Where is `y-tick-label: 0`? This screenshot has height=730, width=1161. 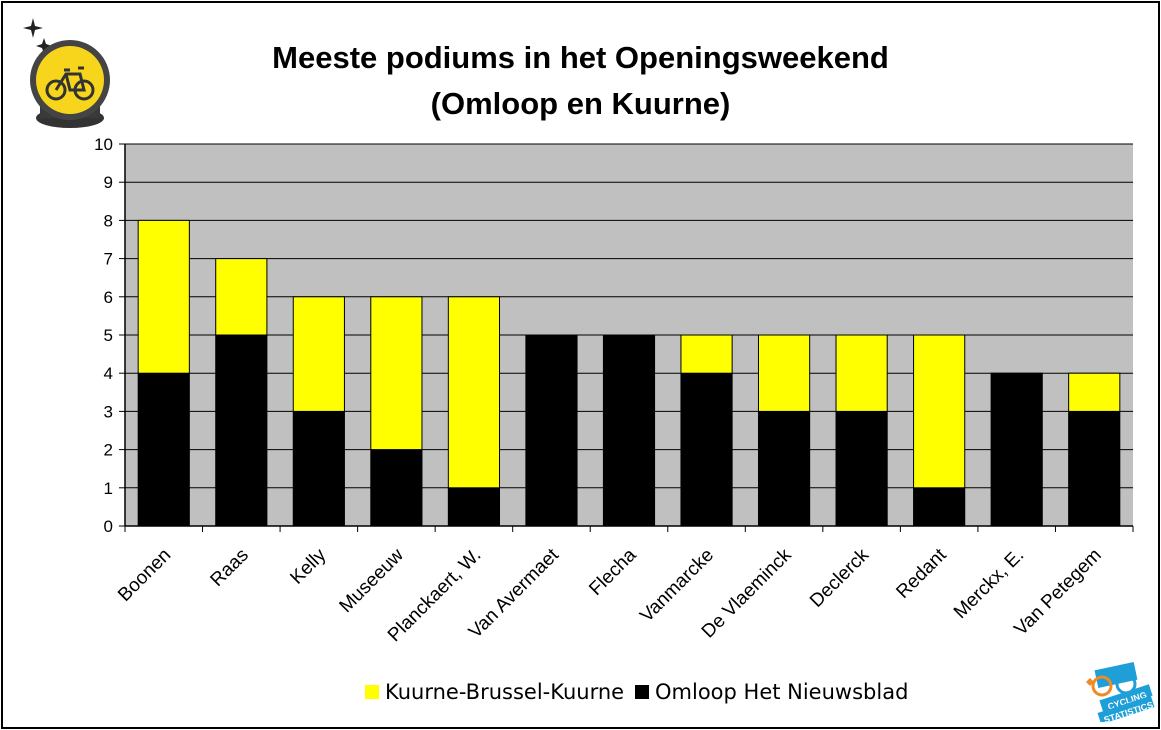 y-tick-label: 0 is located at coordinates (108, 526).